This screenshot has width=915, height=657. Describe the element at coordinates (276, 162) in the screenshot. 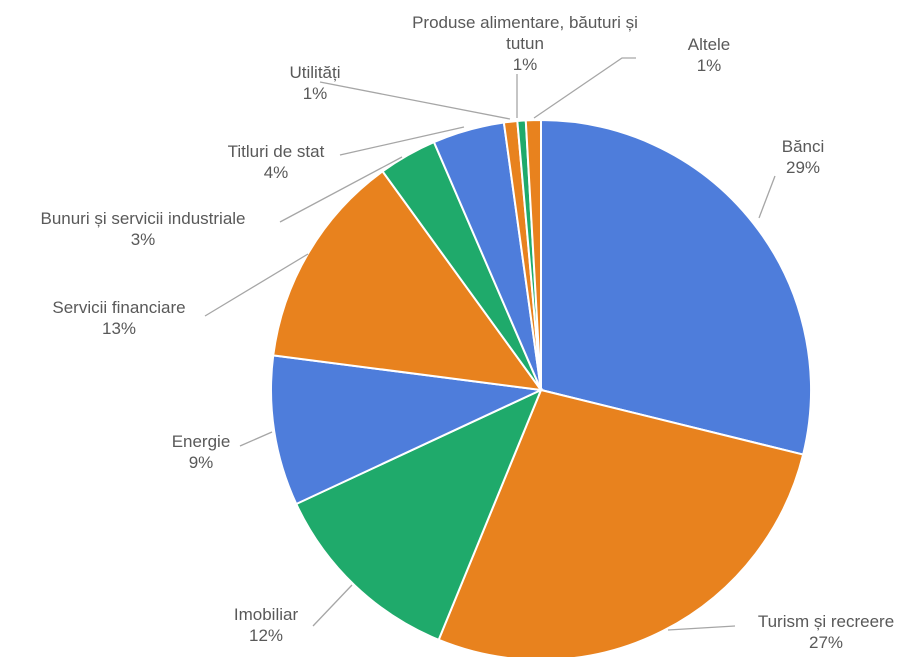

I see `slice-label-6: Titluri de stat 4%` at that location.